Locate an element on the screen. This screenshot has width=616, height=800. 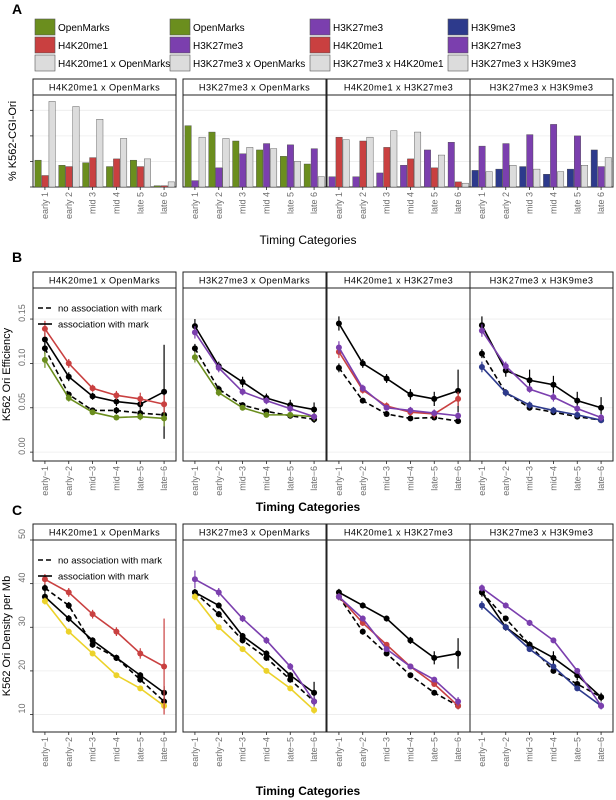
x-tick-label: late 5 is located at coordinates (577, 203).